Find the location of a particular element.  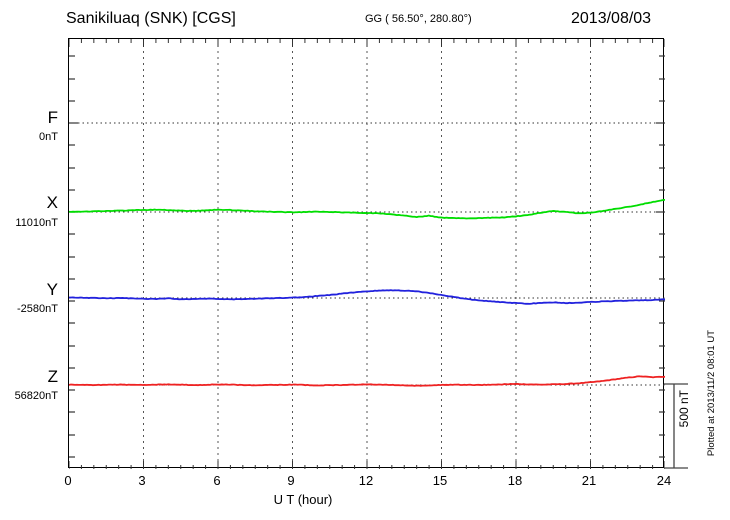

component-label-X: X is located at coordinates (52, 202).